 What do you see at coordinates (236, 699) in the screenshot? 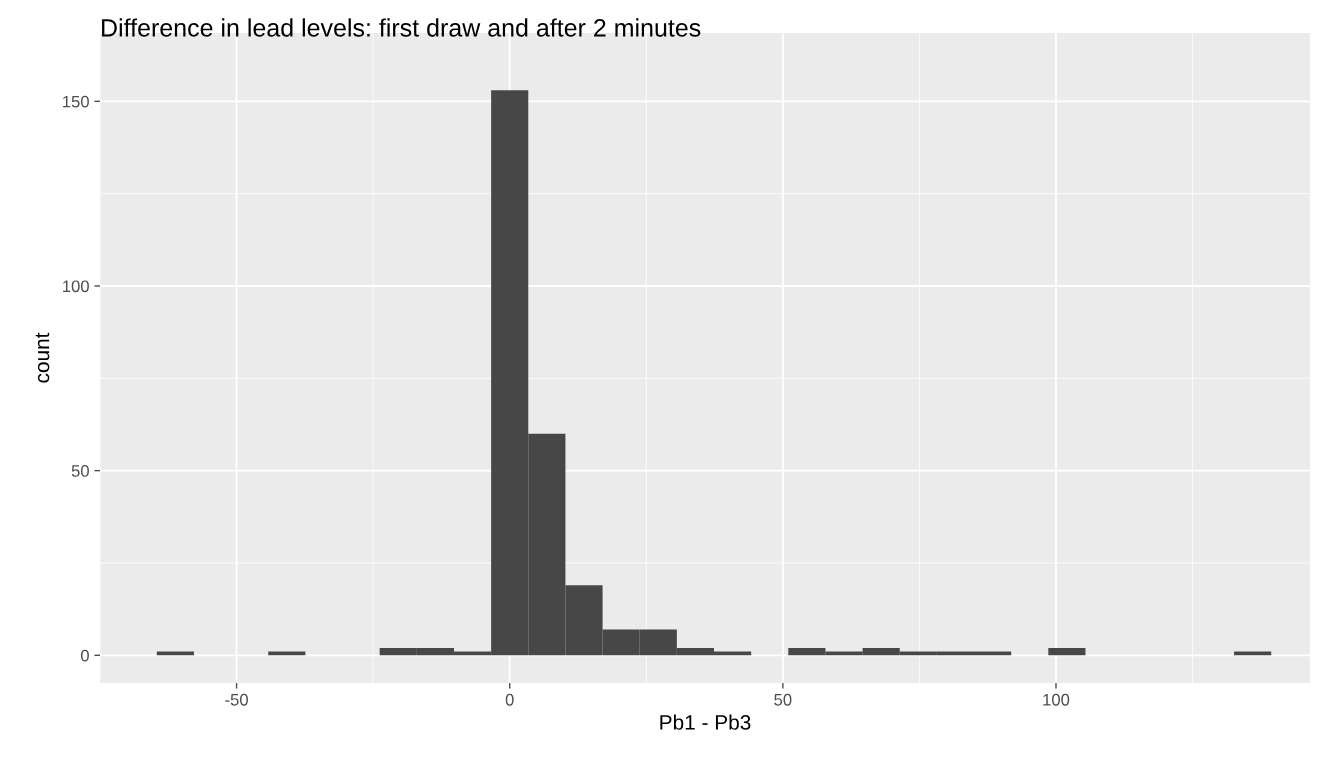
I see `x-tick-label: -50` at bounding box center [236, 699].